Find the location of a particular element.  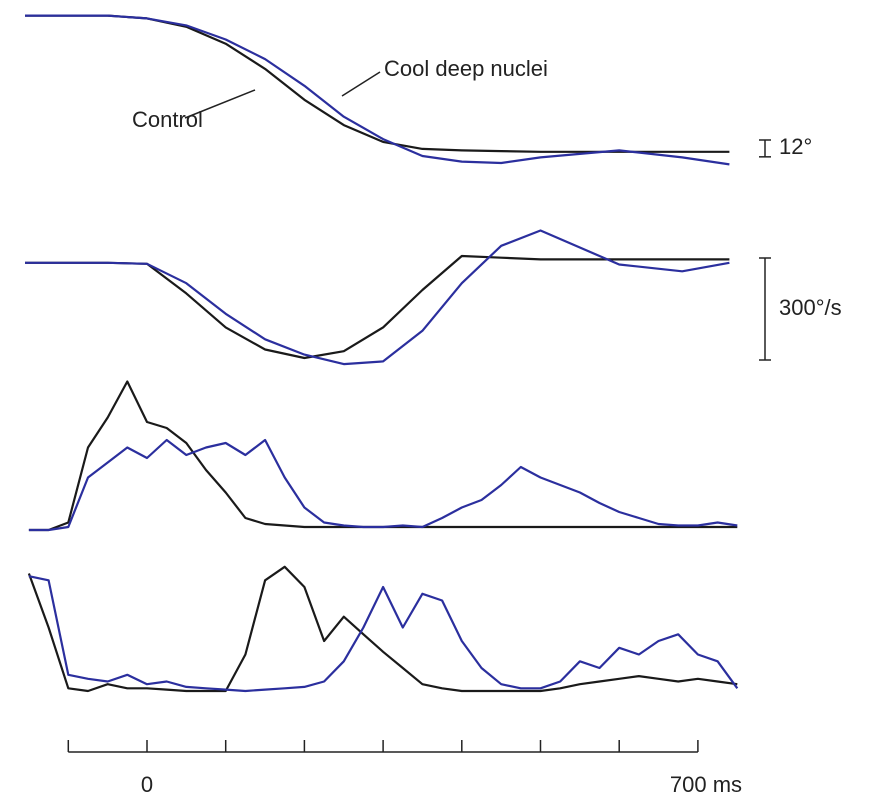

x-tick-label: 0 is located at coordinates (147, 784).